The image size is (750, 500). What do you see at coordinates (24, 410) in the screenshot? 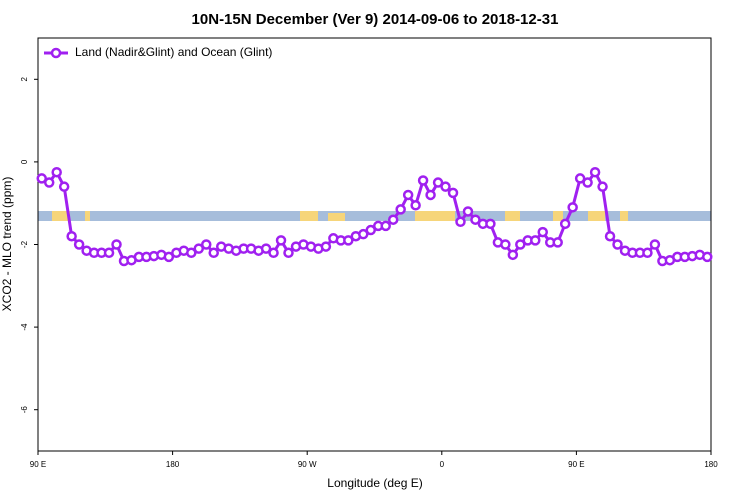
I see `y-tick-label: -6` at bounding box center [24, 410].